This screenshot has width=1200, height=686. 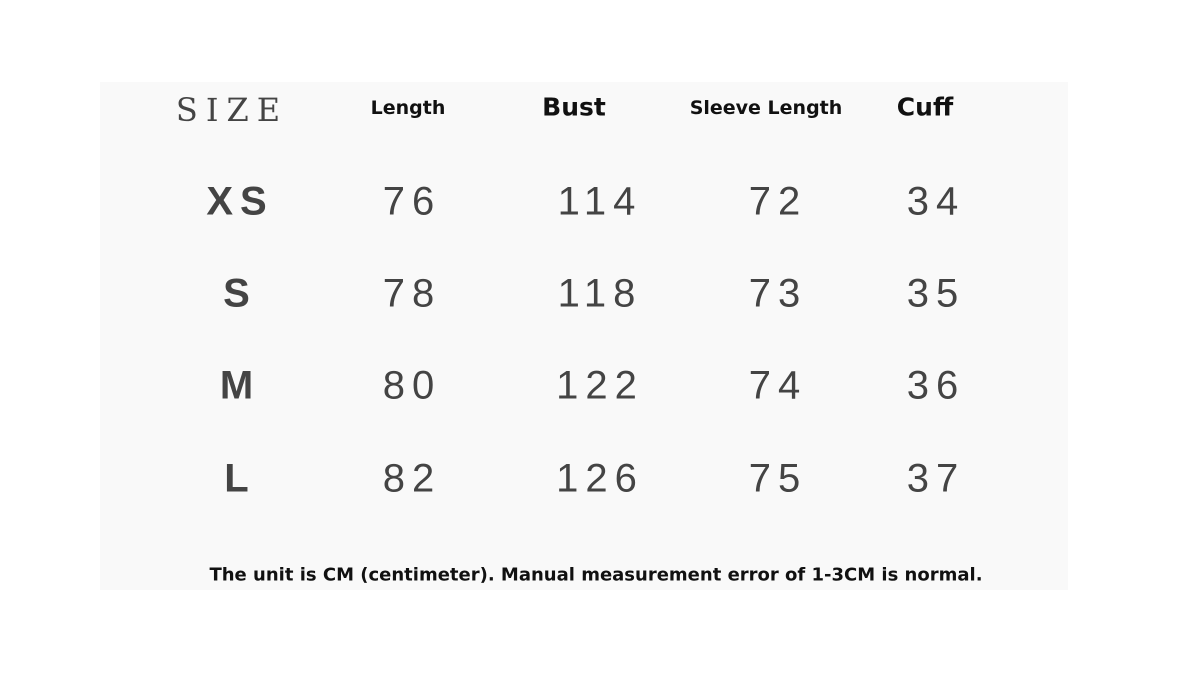 I want to click on cell-size: M, so click(x=240, y=385).